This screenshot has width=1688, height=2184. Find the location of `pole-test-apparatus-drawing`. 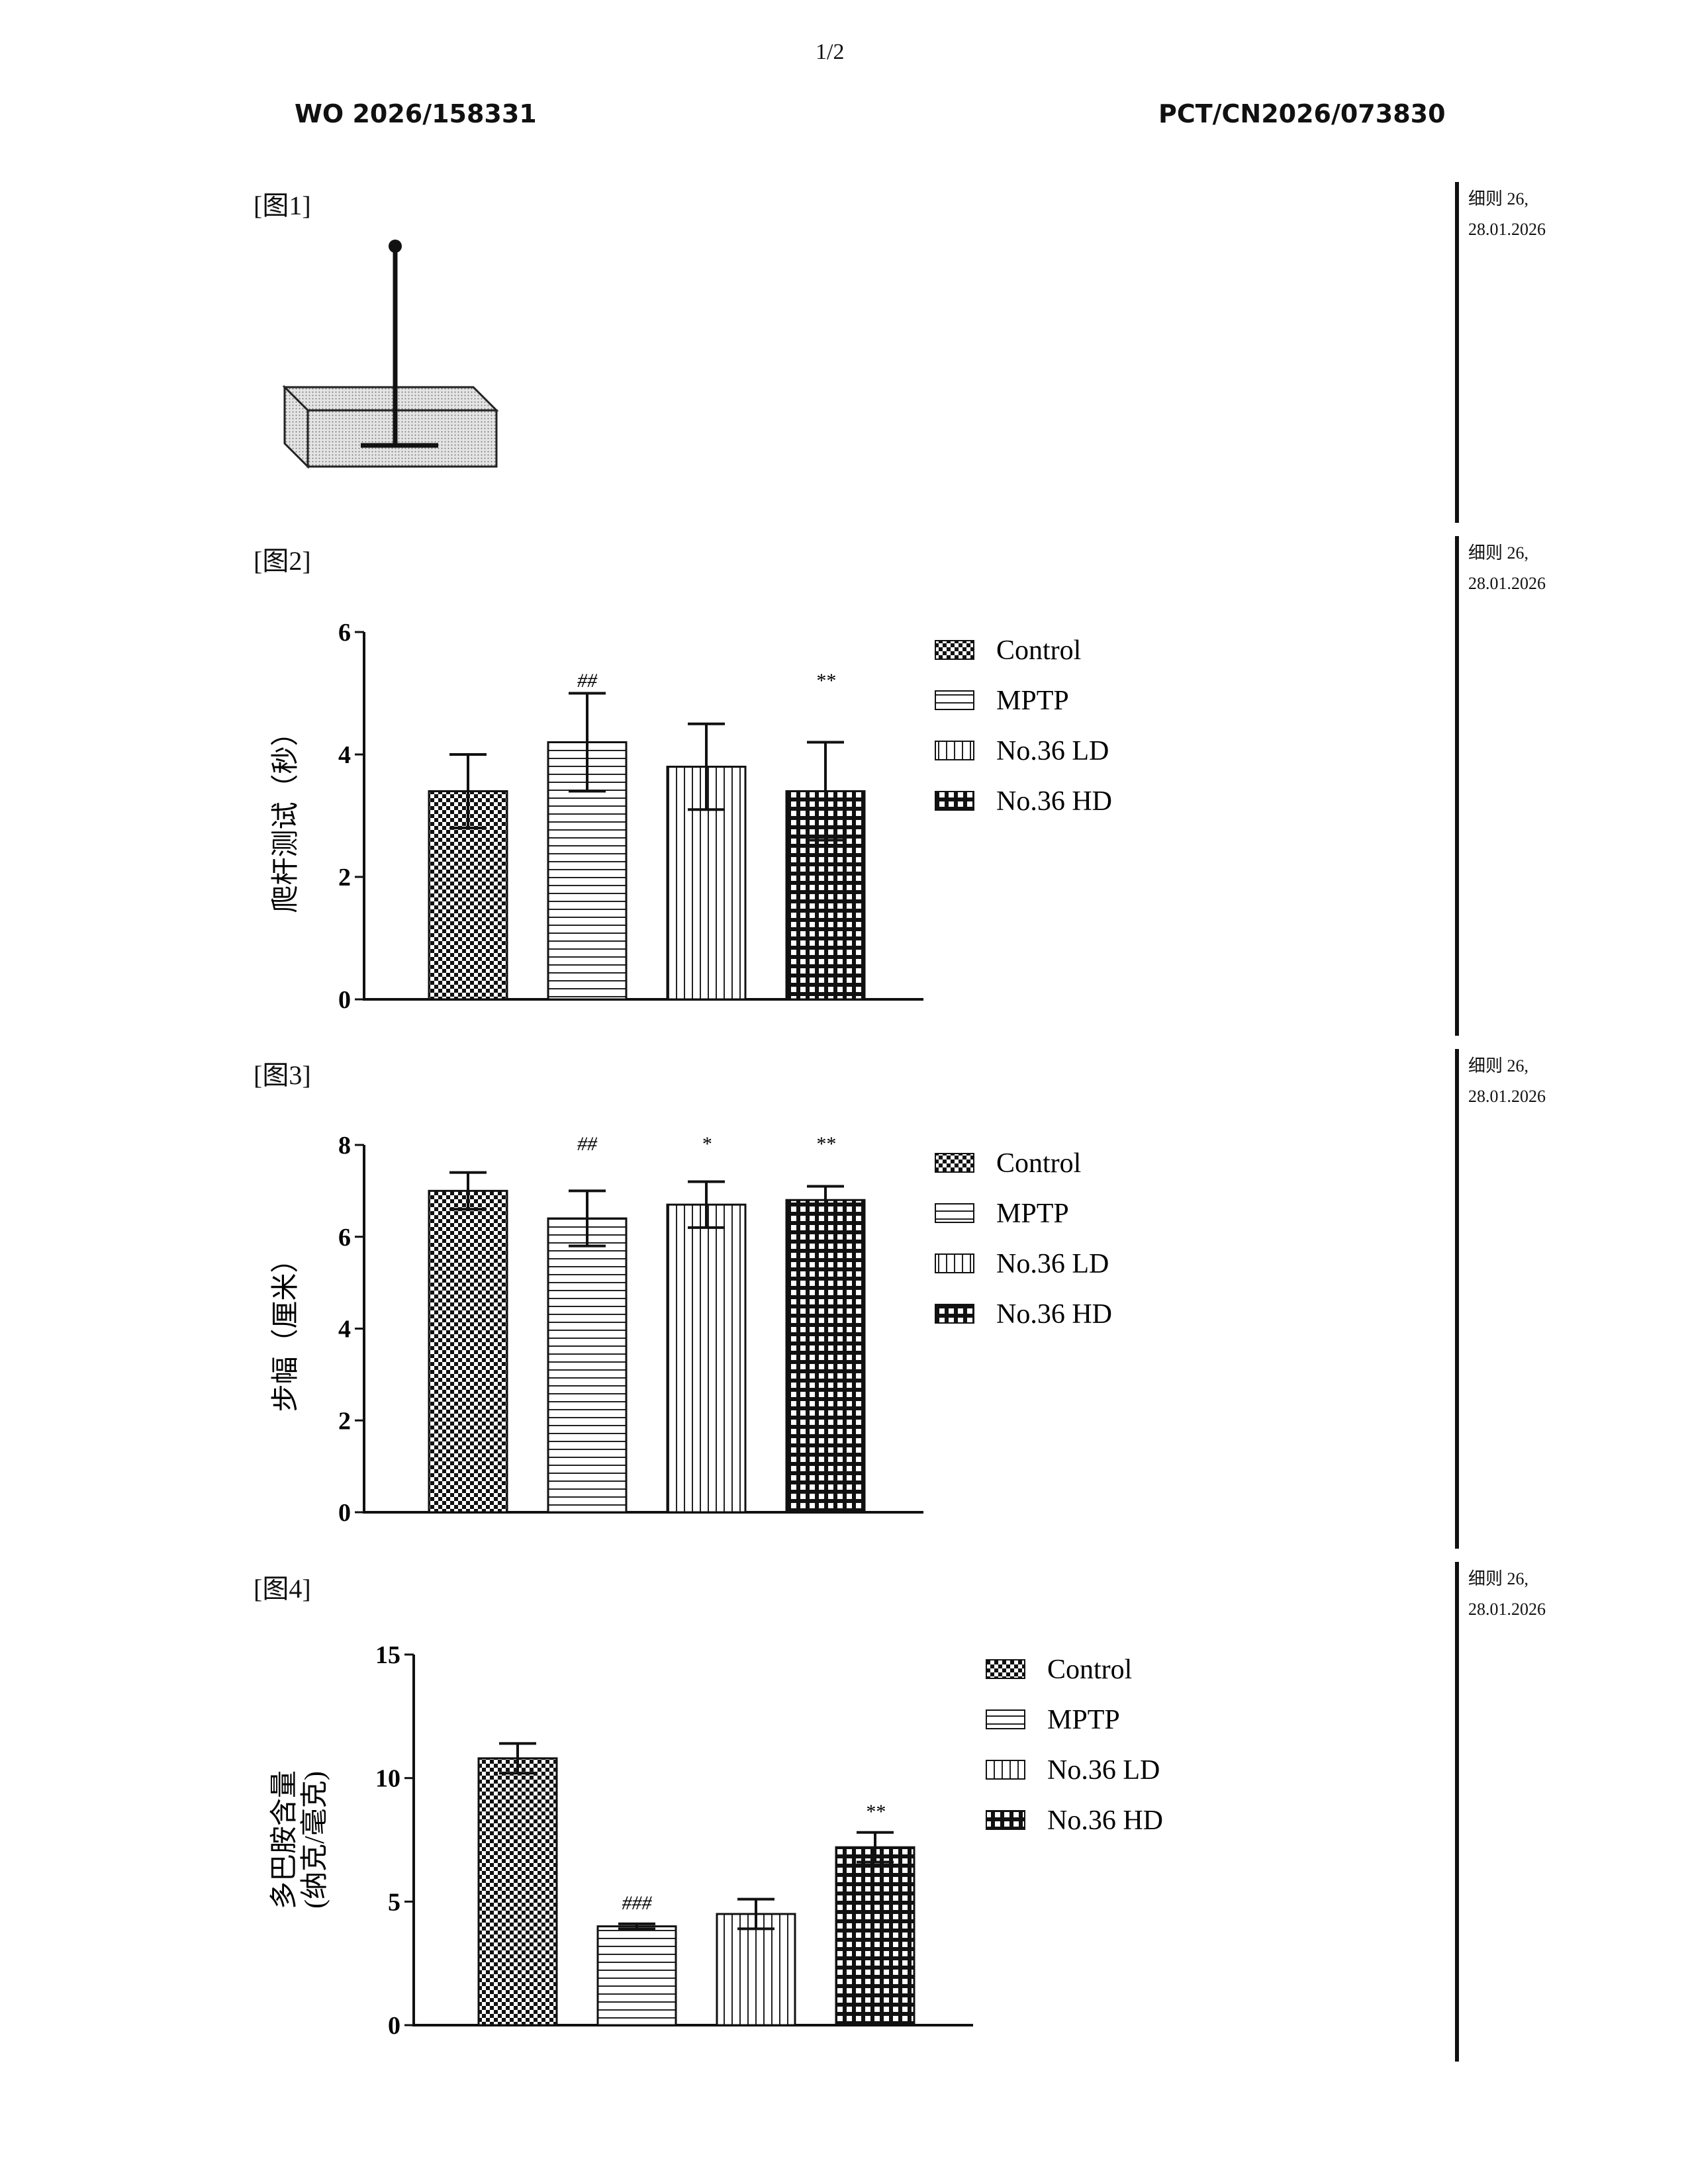

pole-test-apparatus-drawing is located at coordinates (390, 355).